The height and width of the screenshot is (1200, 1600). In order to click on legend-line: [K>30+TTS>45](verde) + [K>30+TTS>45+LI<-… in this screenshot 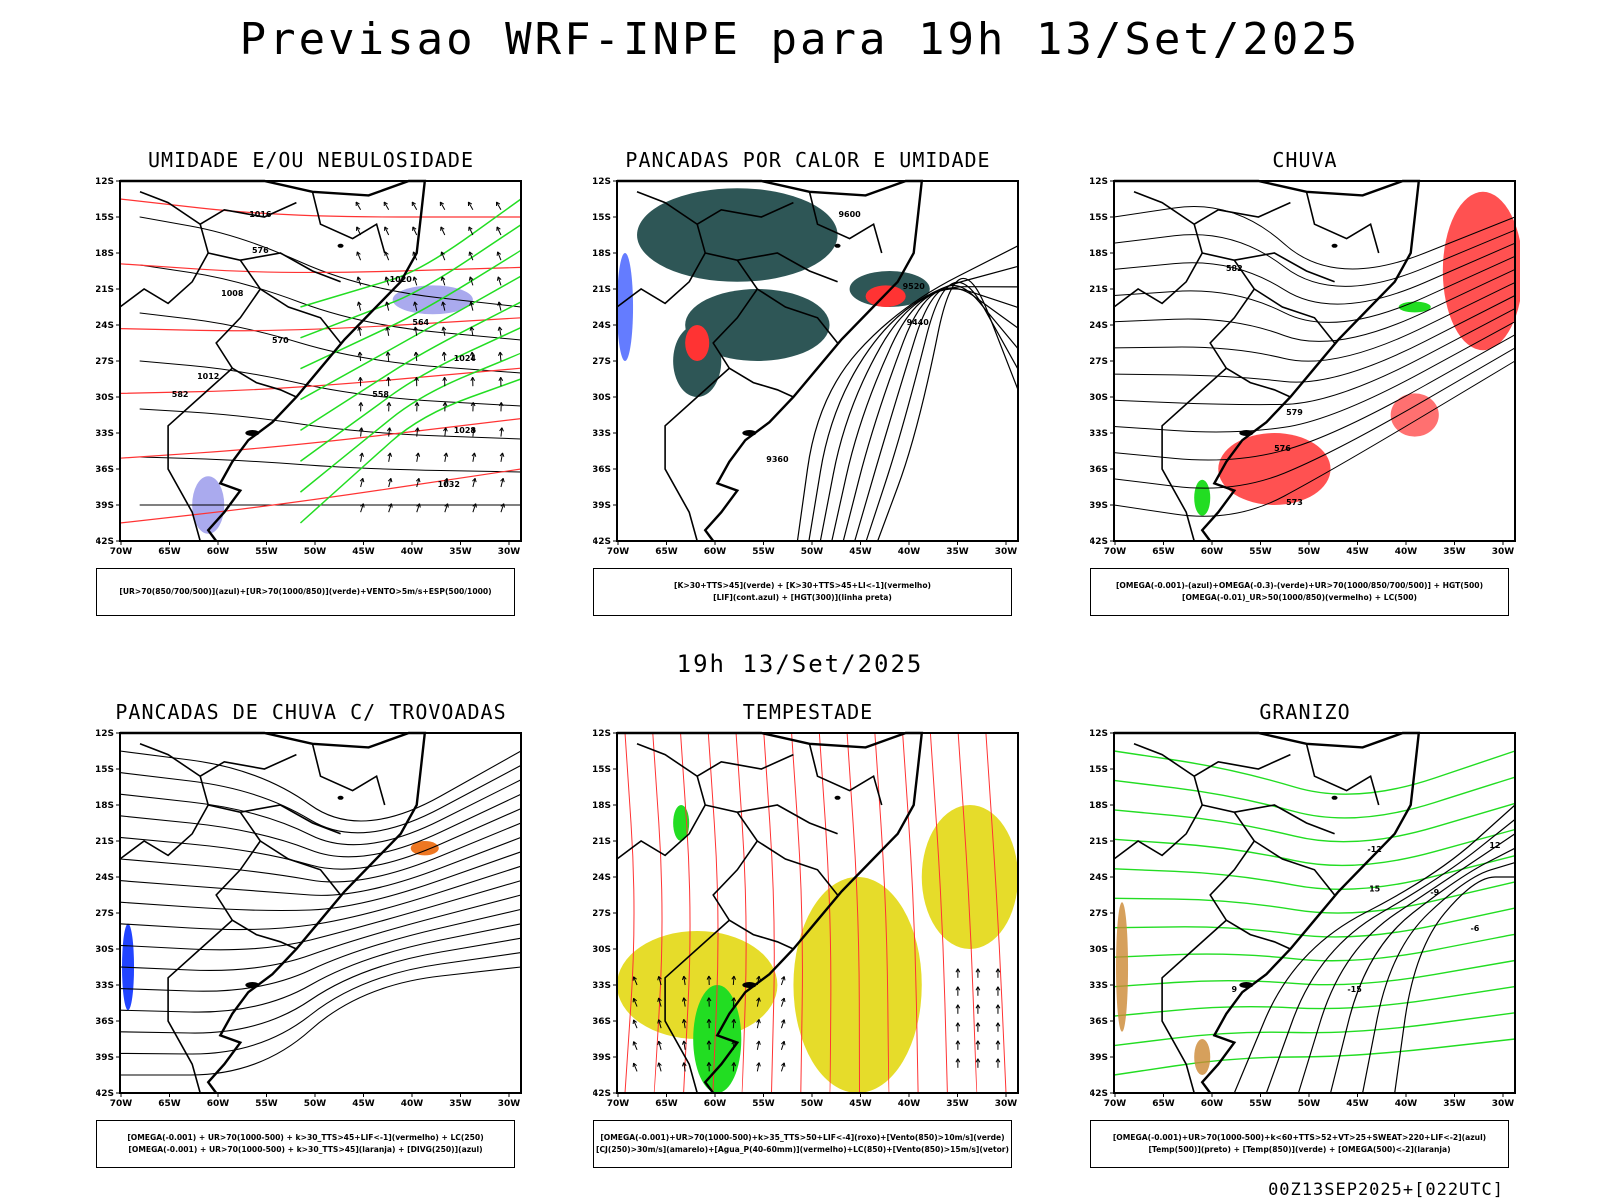, I will do `click(802, 585)`.